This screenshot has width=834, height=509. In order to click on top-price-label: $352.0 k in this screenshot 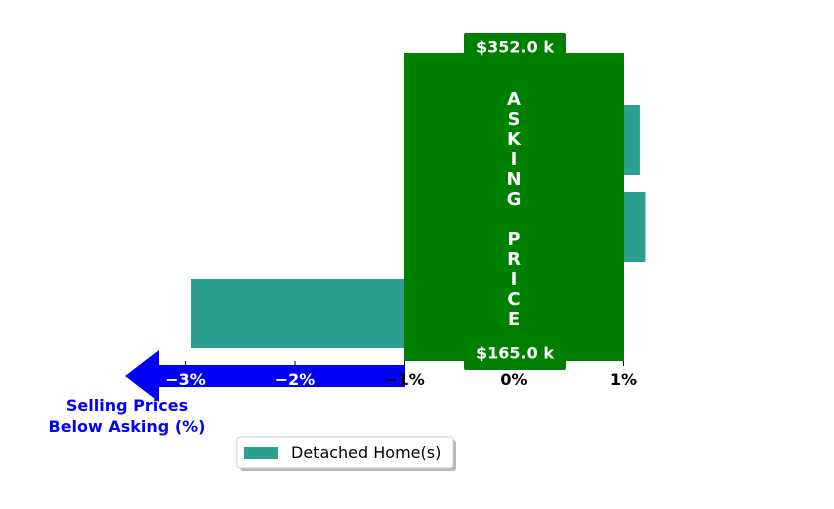, I will do `click(515, 47)`.